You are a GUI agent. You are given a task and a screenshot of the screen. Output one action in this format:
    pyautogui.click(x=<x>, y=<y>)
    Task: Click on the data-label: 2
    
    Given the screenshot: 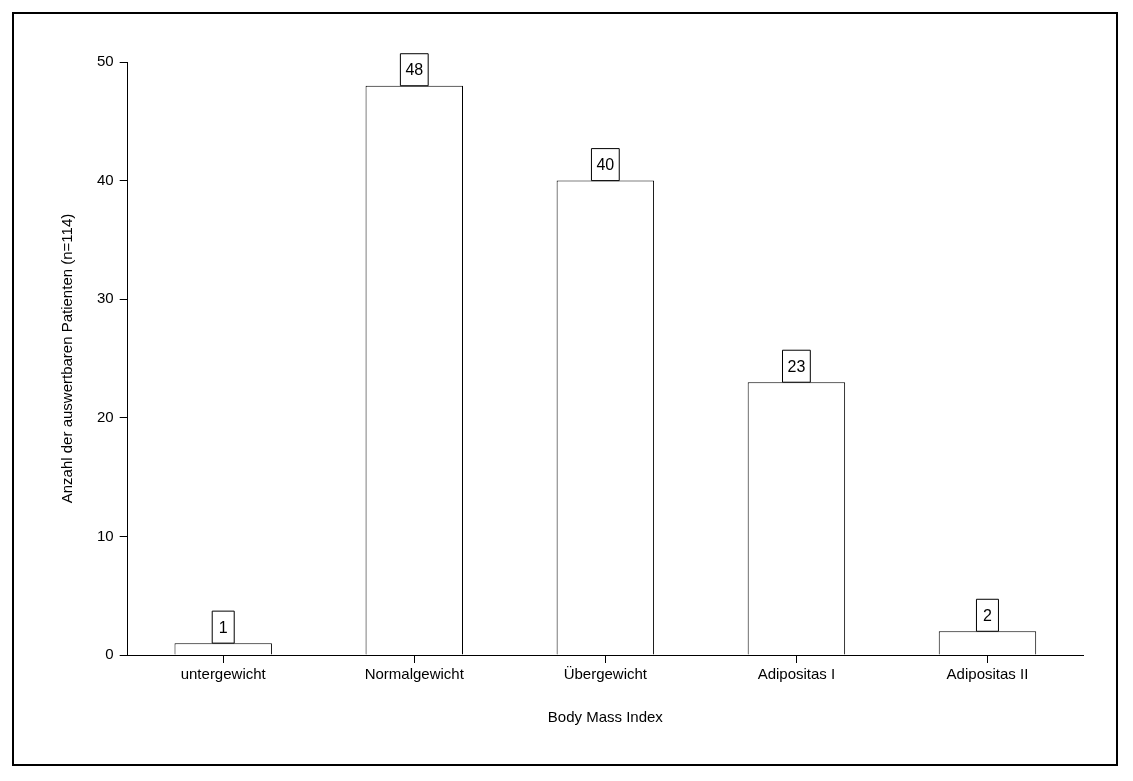 What is the action you would take?
    pyautogui.click(x=988, y=615)
    